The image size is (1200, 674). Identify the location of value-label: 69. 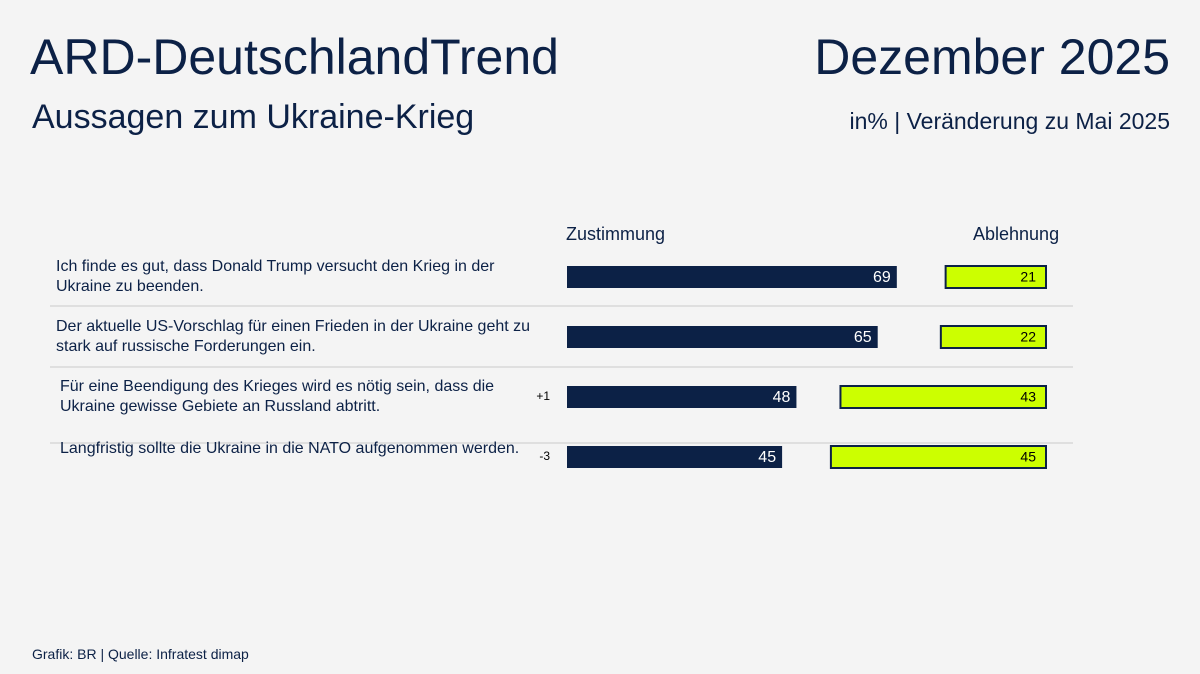
(882, 277).